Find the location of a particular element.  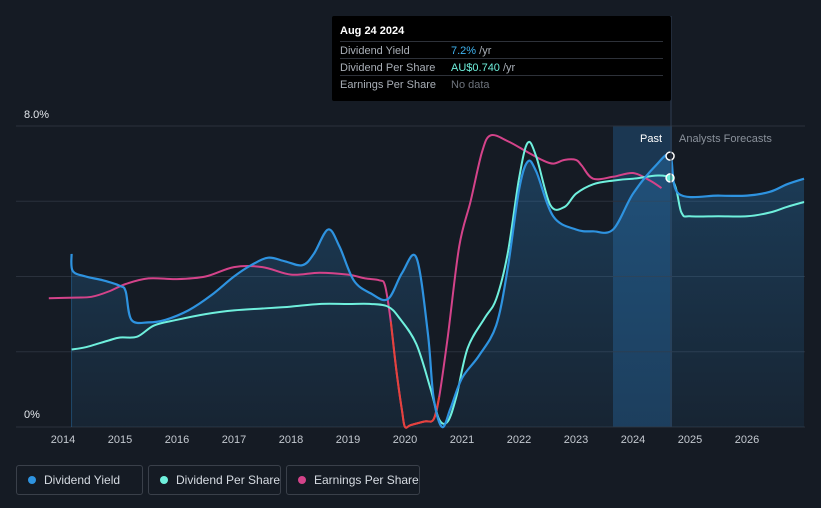

hover-markers is located at coordinates (670, 167).